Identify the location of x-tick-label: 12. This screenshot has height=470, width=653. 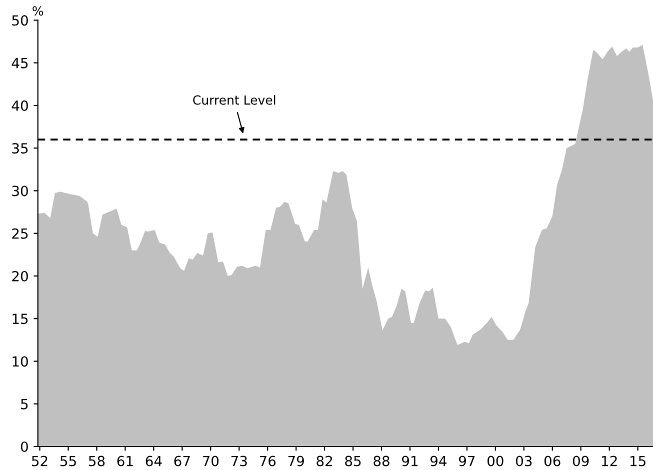
(609, 461).